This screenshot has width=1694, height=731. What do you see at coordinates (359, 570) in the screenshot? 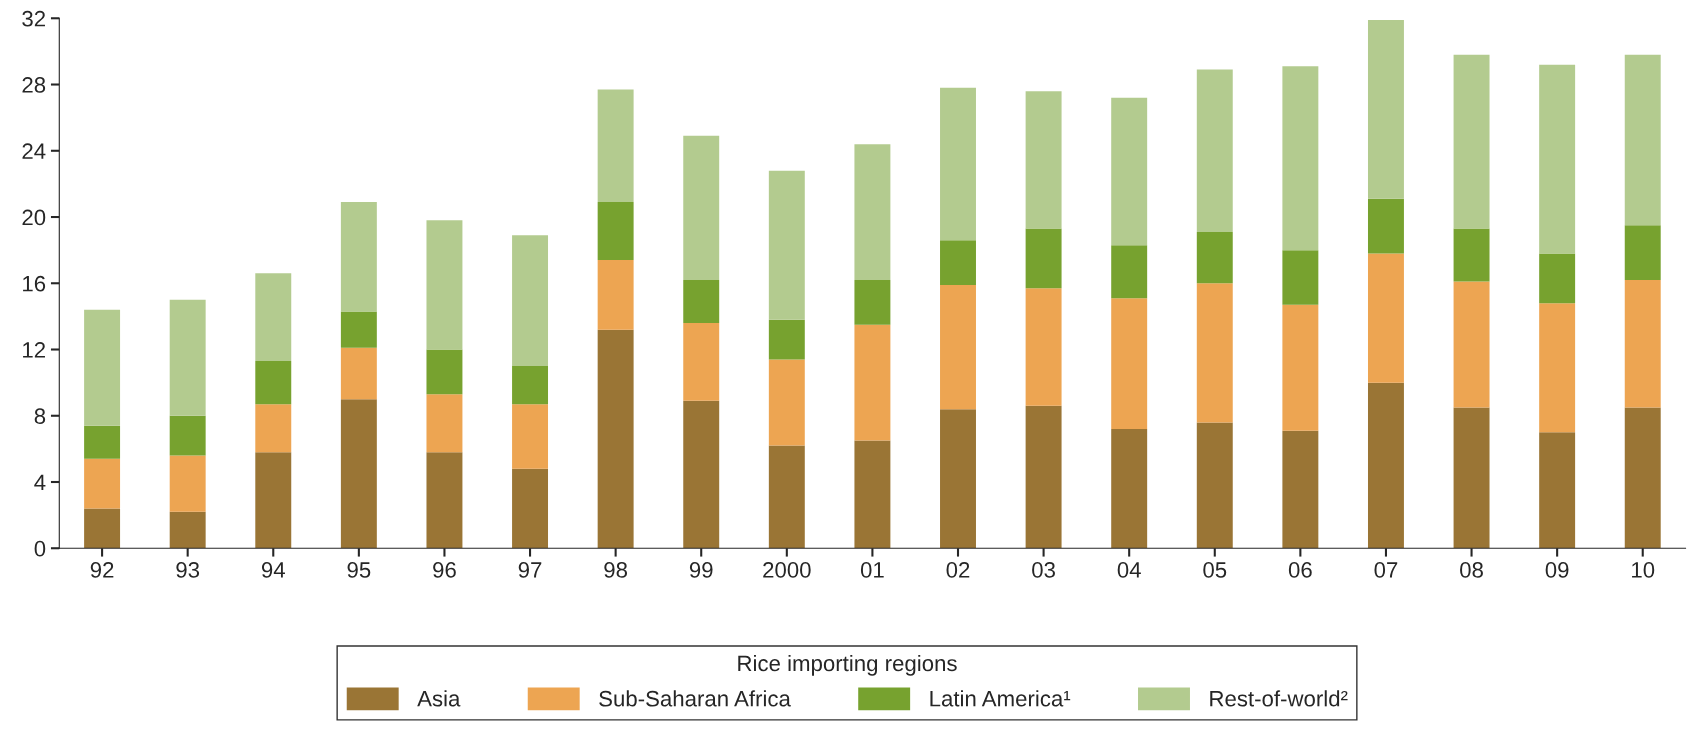
I see `x-tick-label: 95` at bounding box center [359, 570].